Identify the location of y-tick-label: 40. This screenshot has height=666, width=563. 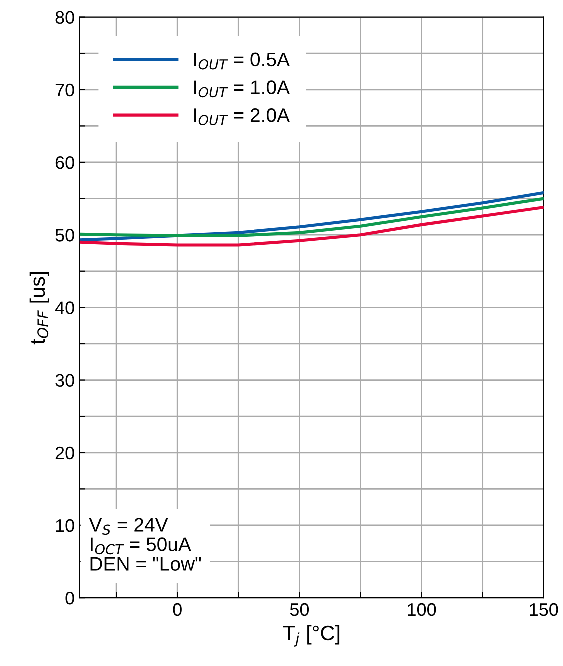
(64, 308).